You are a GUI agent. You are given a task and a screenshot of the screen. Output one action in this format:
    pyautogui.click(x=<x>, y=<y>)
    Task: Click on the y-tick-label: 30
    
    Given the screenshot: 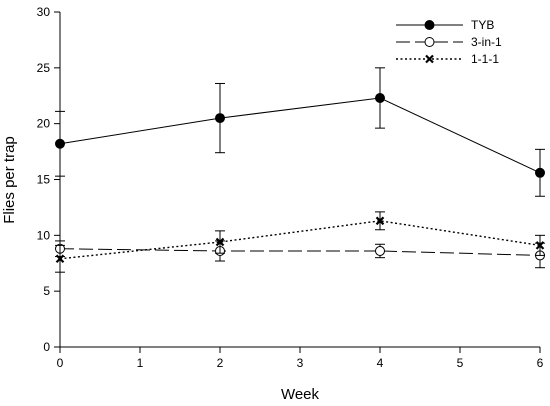 What is the action you would take?
    pyautogui.click(x=44, y=12)
    